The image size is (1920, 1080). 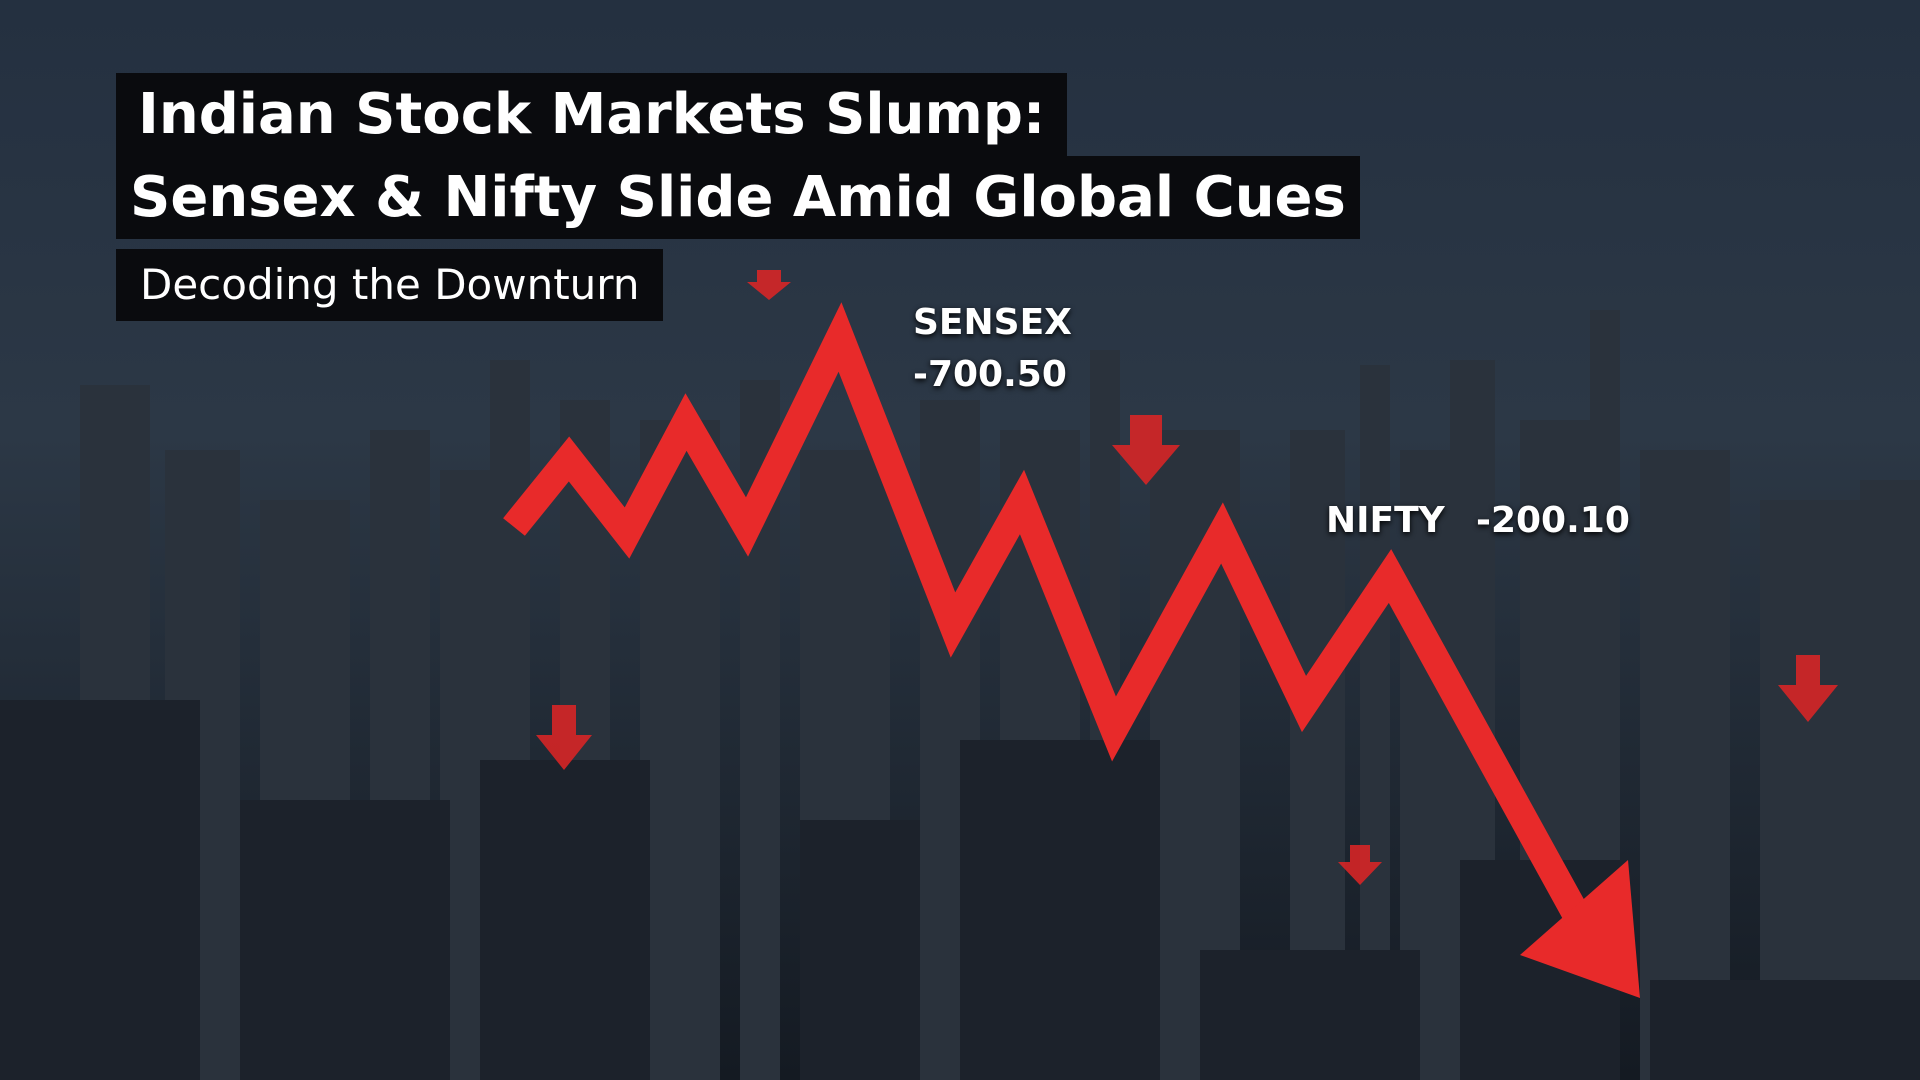 I want to click on subtitle: Decoding the Downturn, so click(x=390, y=285).